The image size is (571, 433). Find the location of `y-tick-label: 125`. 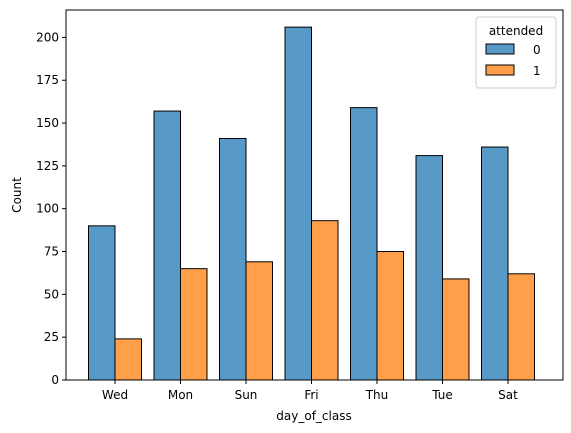

y-tick-label: 125 is located at coordinates (47, 166).